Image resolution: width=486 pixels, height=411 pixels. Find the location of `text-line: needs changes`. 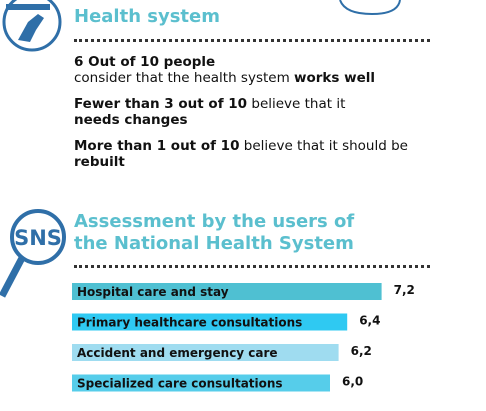

text-line: needs changes is located at coordinates (131, 120).